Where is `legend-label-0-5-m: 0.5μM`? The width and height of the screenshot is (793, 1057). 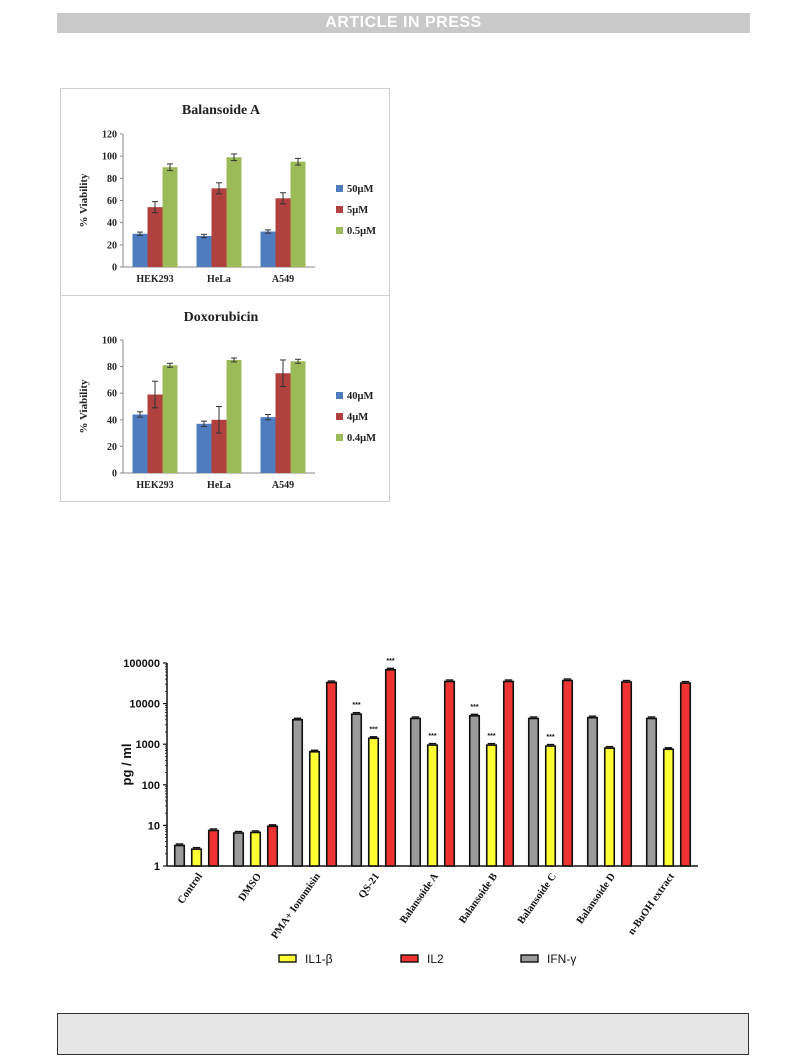
legend-label-0-5-m: 0.5μM is located at coordinates (361, 231).